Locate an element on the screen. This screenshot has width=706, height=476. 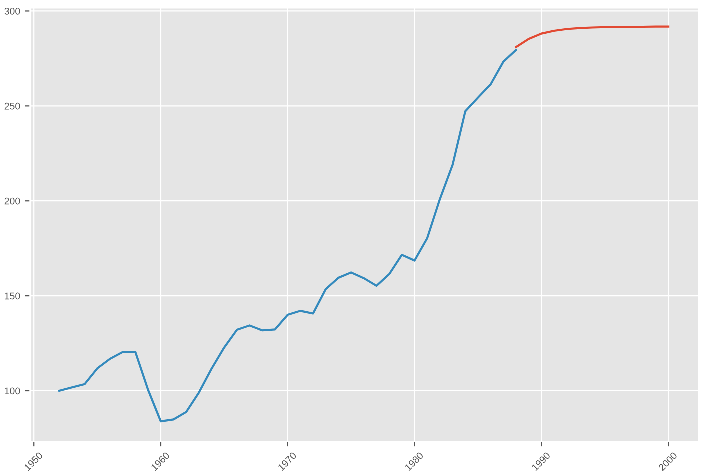
y-tick-label: 100 is located at coordinates (12, 391).